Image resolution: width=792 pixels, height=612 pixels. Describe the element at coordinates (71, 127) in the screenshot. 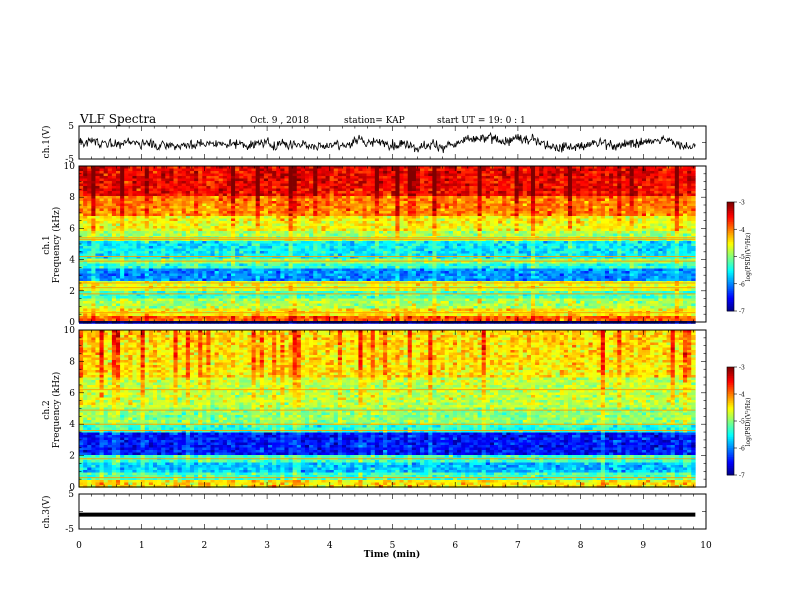

I see `ch1-waveform-y-tick-label: 5` at that location.